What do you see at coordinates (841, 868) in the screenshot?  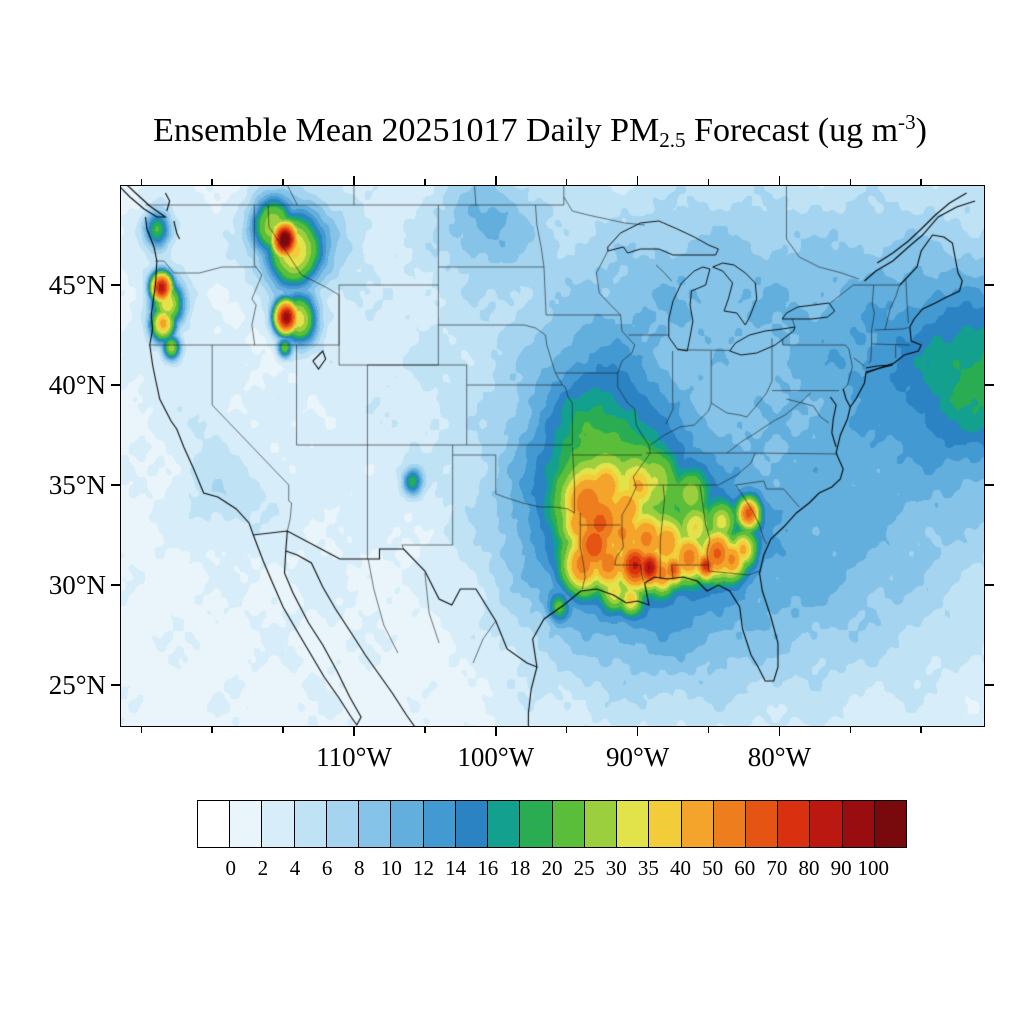 I see `colorbar-level-label: 90` at bounding box center [841, 868].